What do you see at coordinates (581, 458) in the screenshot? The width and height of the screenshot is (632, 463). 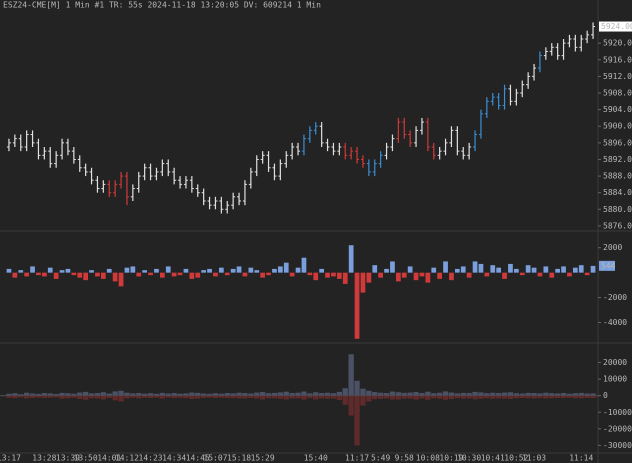 I see `x-tick-label: 11:14` at bounding box center [581, 458].